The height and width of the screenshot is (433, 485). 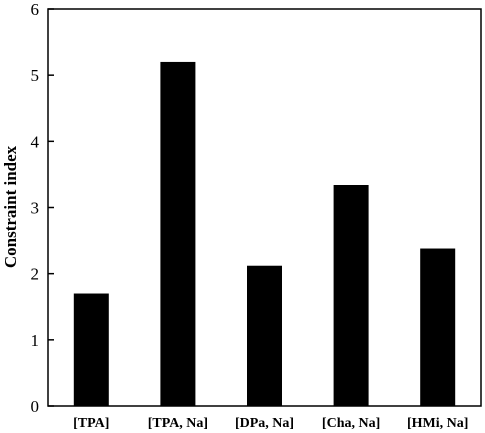 What do you see at coordinates (35, 208) in the screenshot?
I see `y-tick-label: 3` at bounding box center [35, 208].